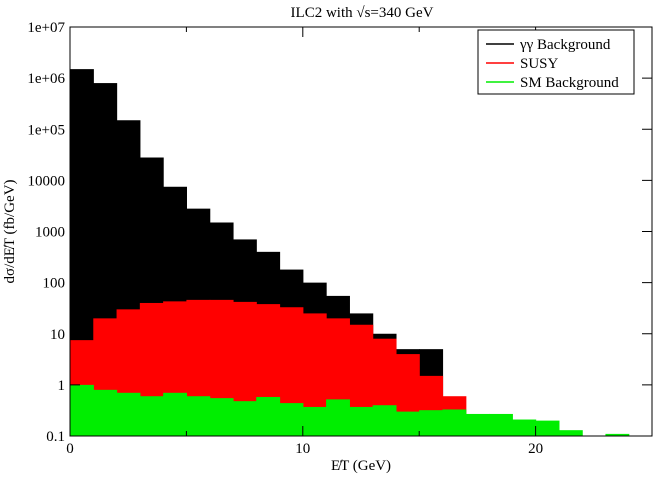  I want to click on y-axis-label: dσ/dE̸T (fb/GeV), so click(10, 231).